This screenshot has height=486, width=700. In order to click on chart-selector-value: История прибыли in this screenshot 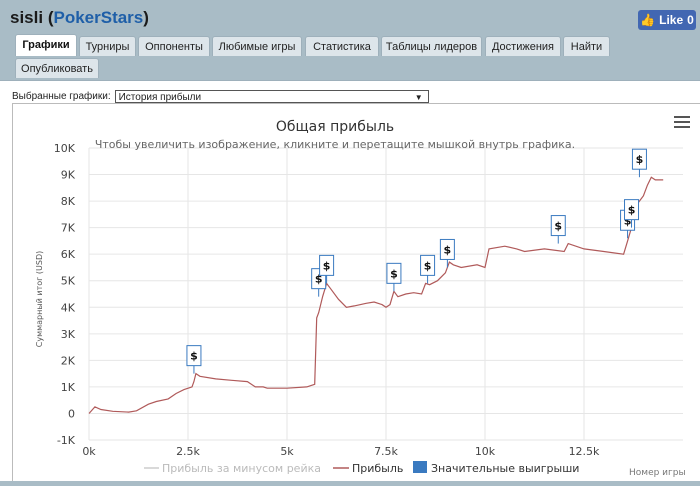, I will do `click(160, 97)`.